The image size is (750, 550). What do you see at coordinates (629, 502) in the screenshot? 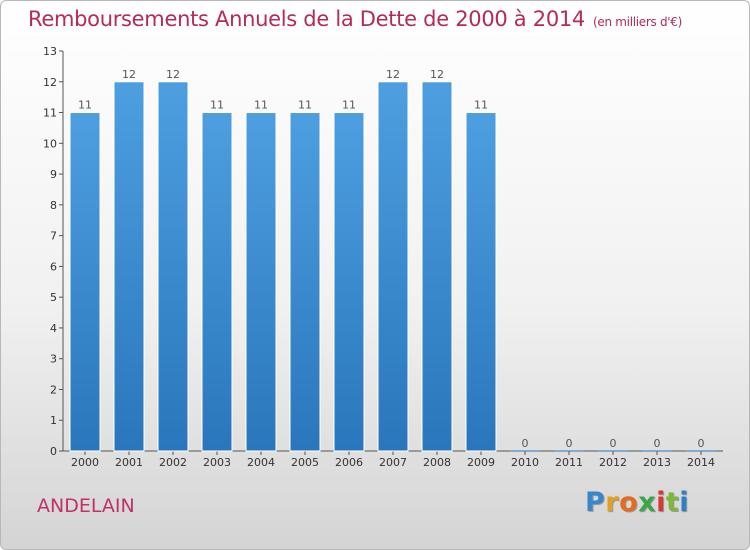
I see `logo-letter: o` at bounding box center [629, 502].